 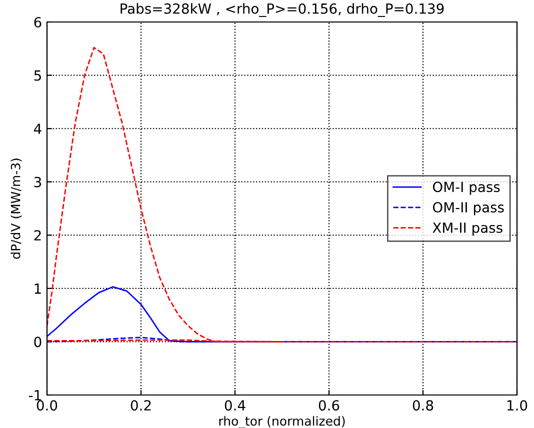 I want to click on x-tick-label: 0.6, so click(x=329, y=405).